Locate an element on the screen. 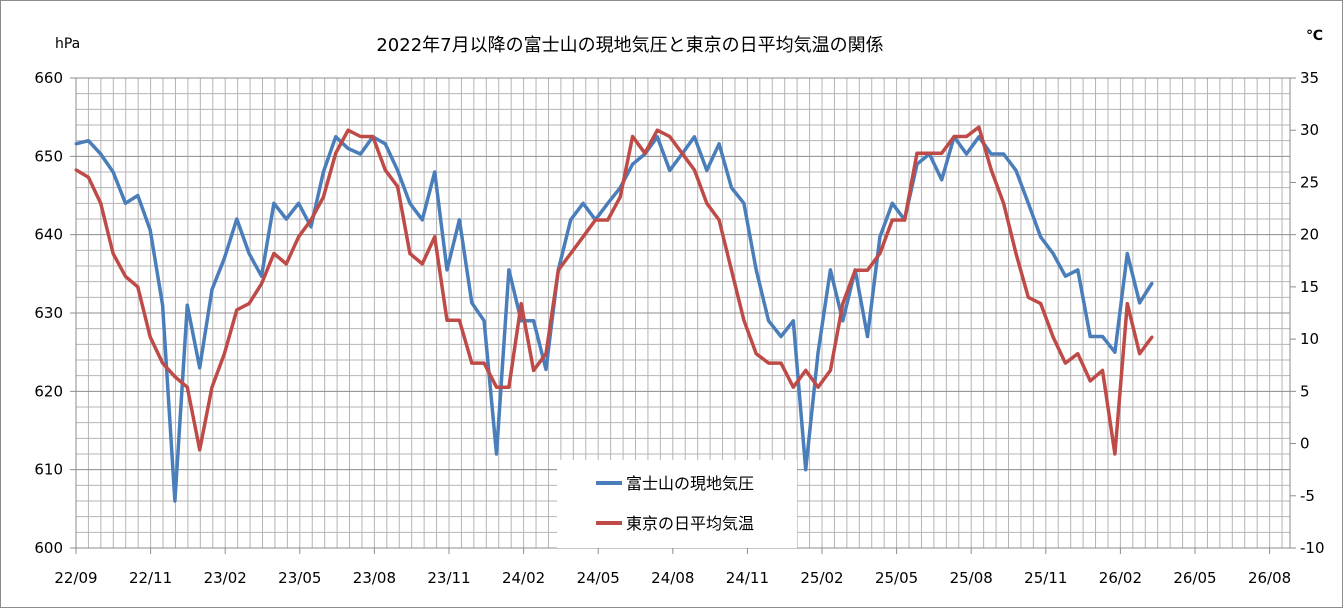  legend-box is located at coordinates (677, 504).